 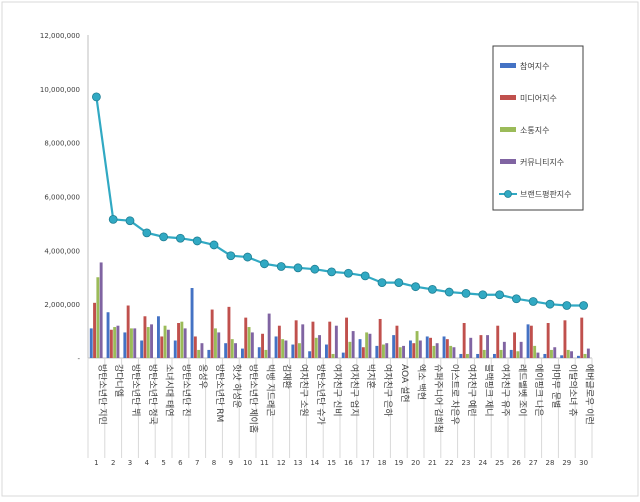 I want to click on x-tick-label: 김재환, so click(x=287, y=376).